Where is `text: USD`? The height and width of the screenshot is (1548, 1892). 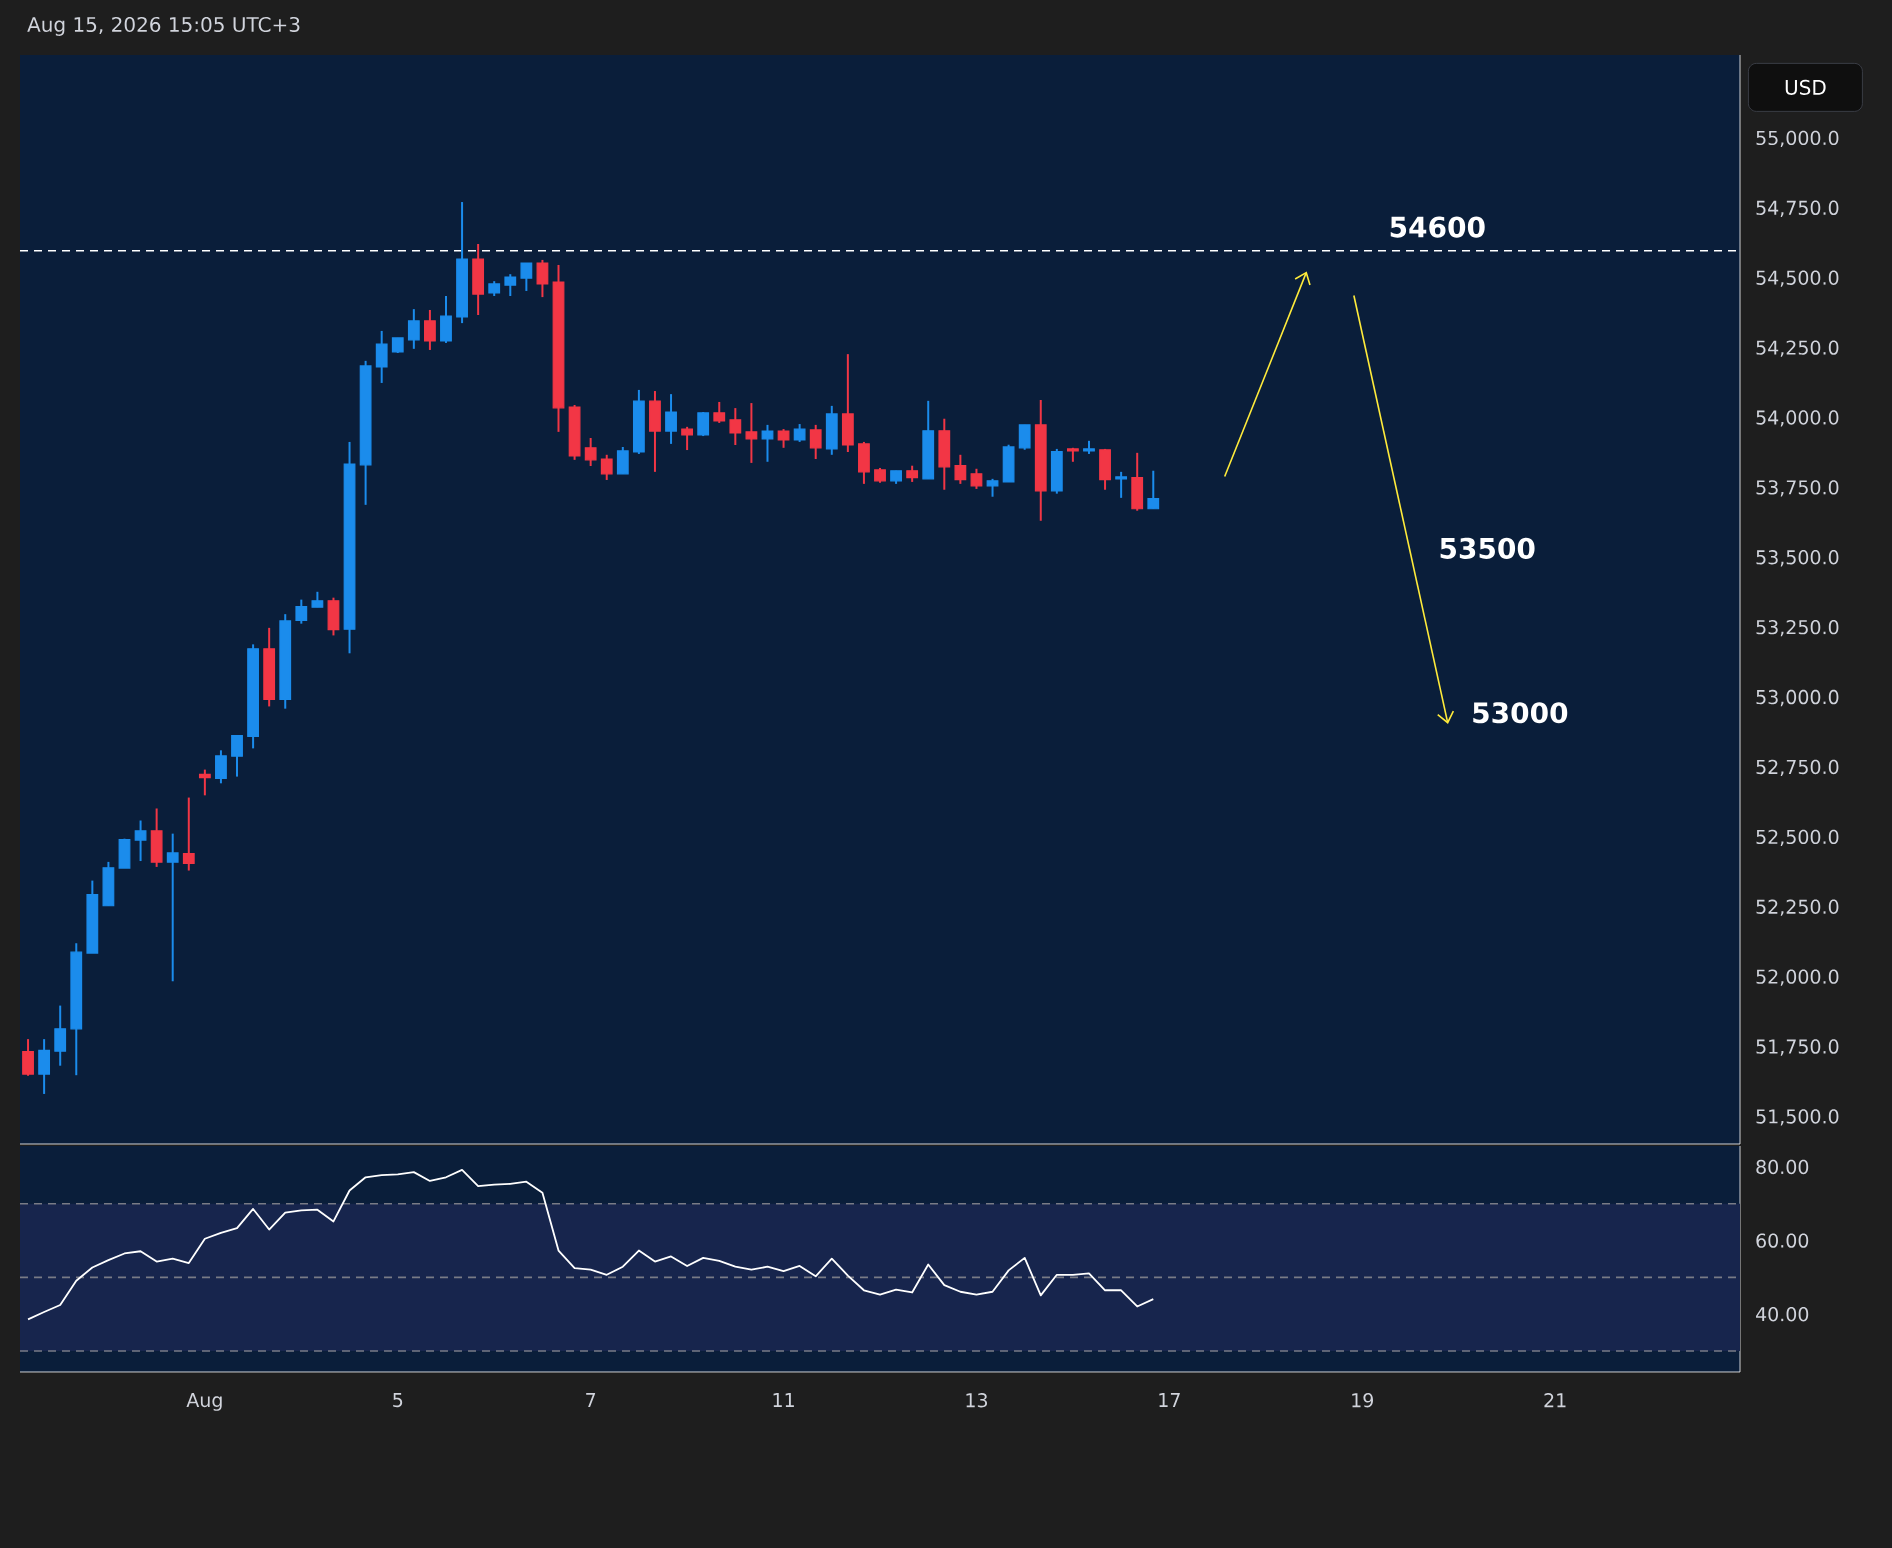
text: USD is located at coordinates (1805, 87).